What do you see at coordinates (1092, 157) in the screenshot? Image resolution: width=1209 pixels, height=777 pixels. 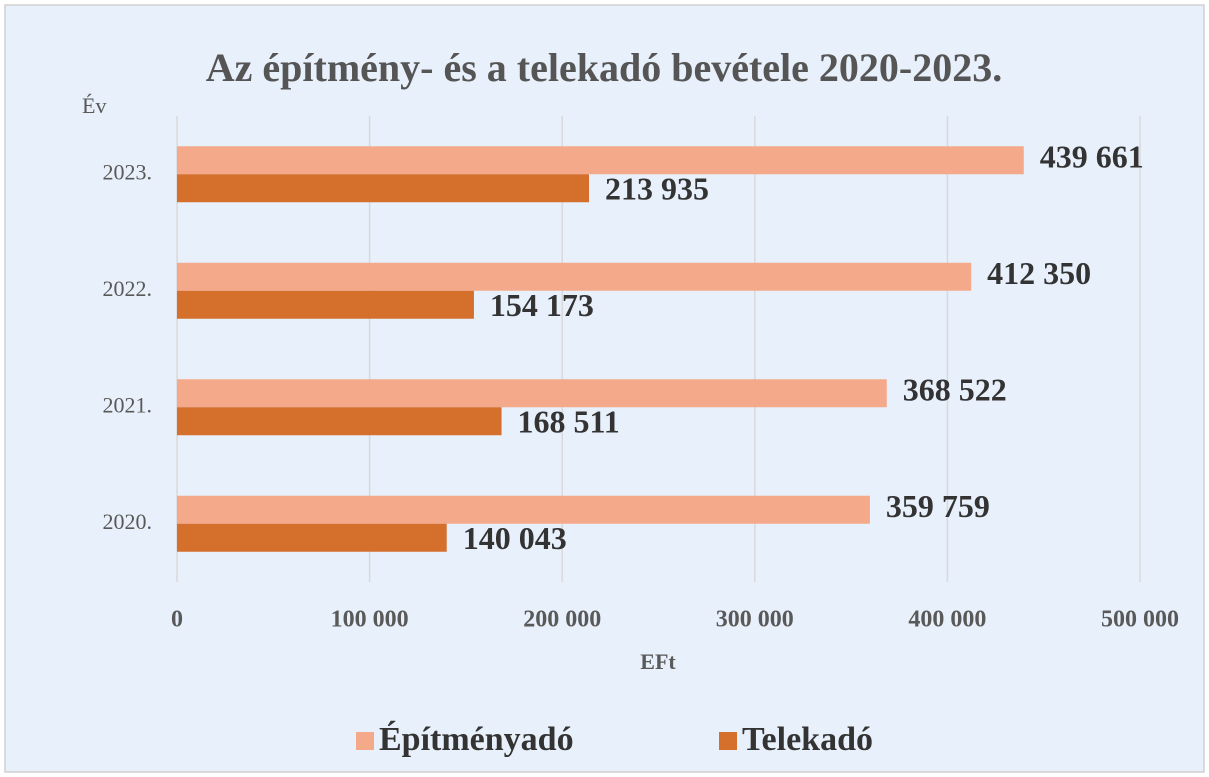 I see `data-label: 439 661` at bounding box center [1092, 157].